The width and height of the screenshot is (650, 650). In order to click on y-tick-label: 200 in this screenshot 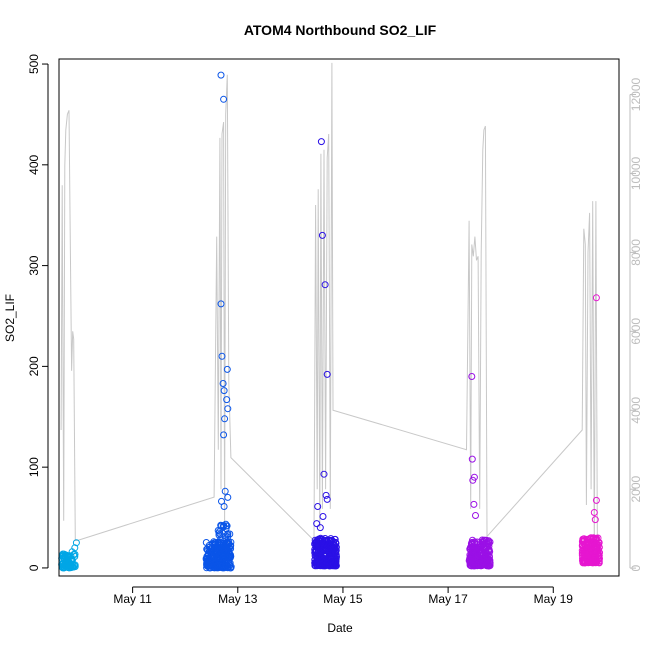, I will do `click(34, 366)`.